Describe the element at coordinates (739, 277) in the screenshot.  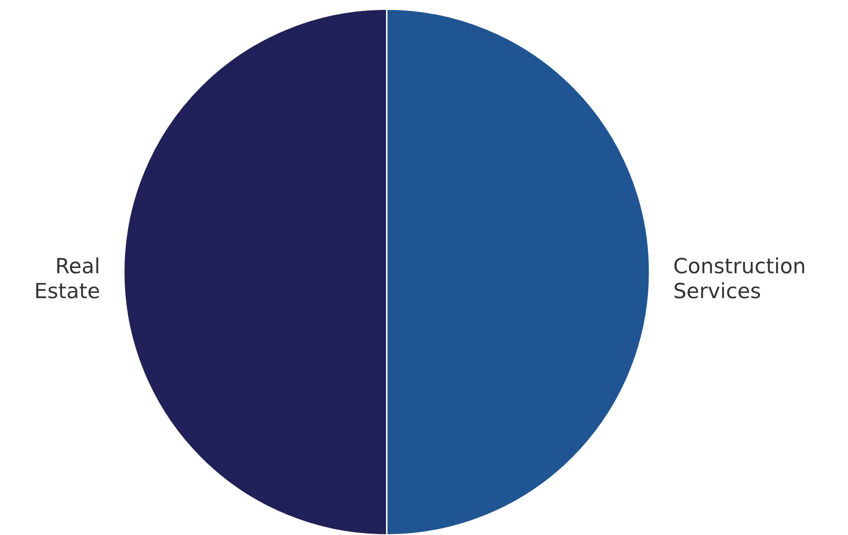
I see `slice-label: Construction Services` at that location.